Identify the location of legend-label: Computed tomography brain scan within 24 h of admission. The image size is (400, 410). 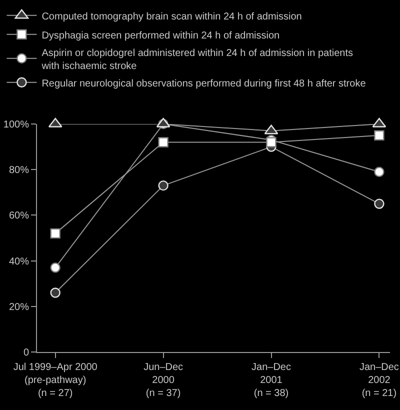
(172, 16).